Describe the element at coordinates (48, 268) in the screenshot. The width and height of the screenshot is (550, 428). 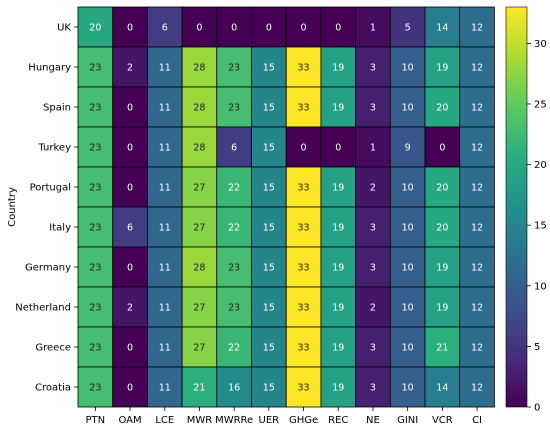
I see `y-tick-label: Germany` at that location.